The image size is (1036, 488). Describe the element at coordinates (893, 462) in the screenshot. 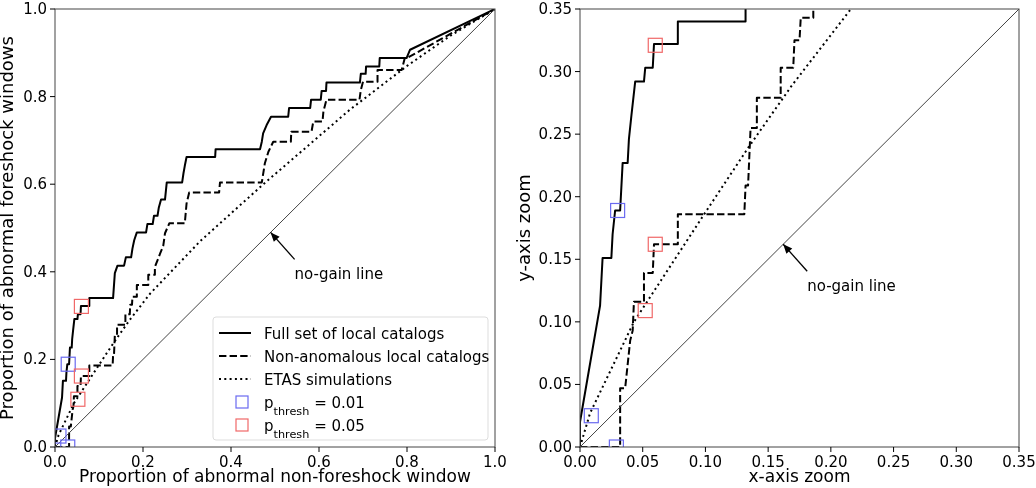

I see `x-tick-label: 0.25` at that location.